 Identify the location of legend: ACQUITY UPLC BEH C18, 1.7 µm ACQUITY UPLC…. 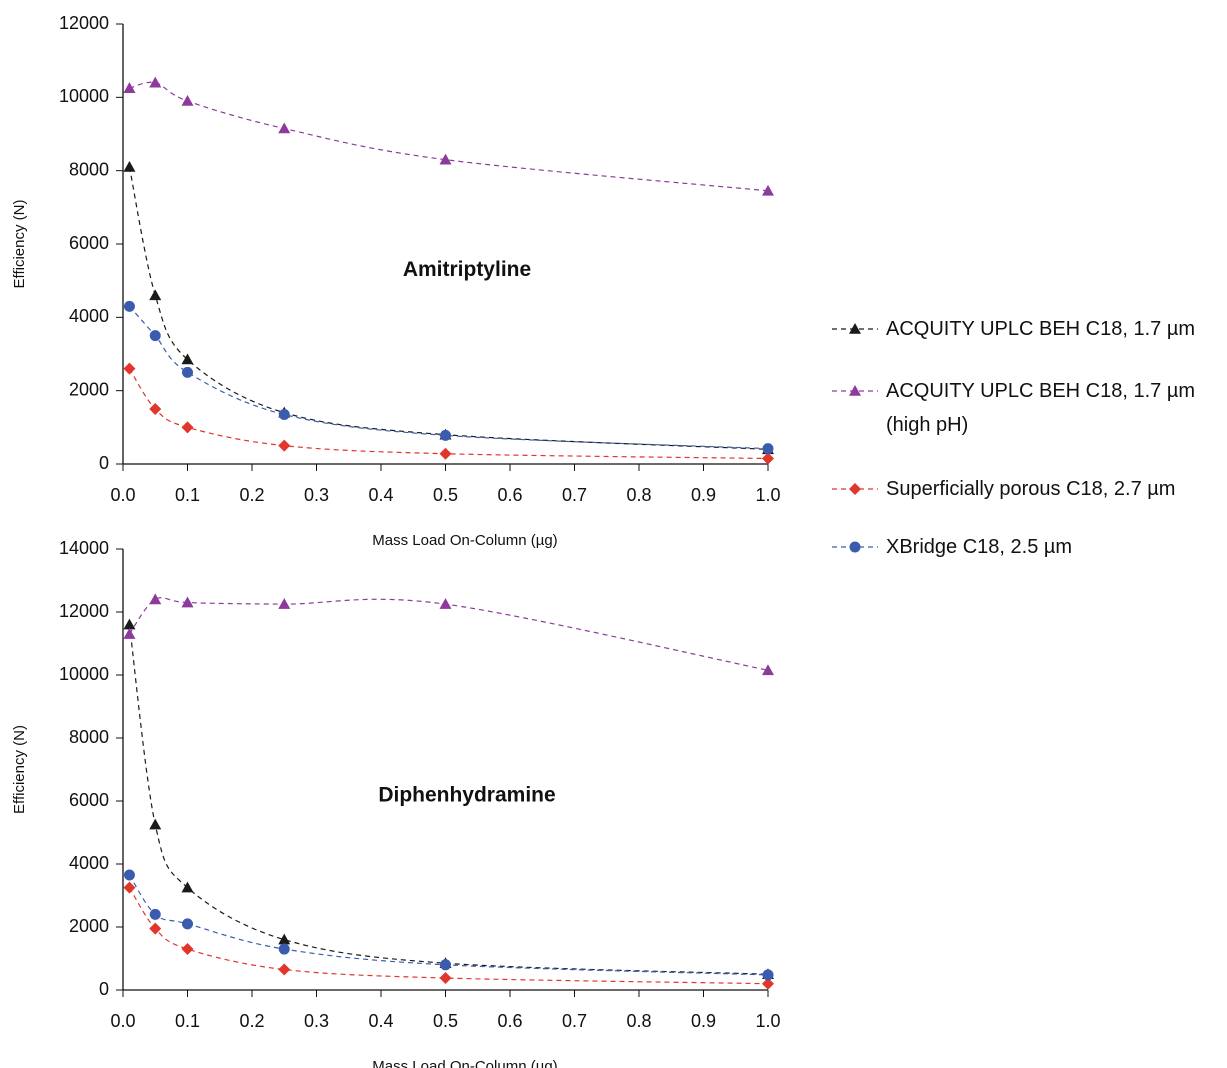
(1026, 438).